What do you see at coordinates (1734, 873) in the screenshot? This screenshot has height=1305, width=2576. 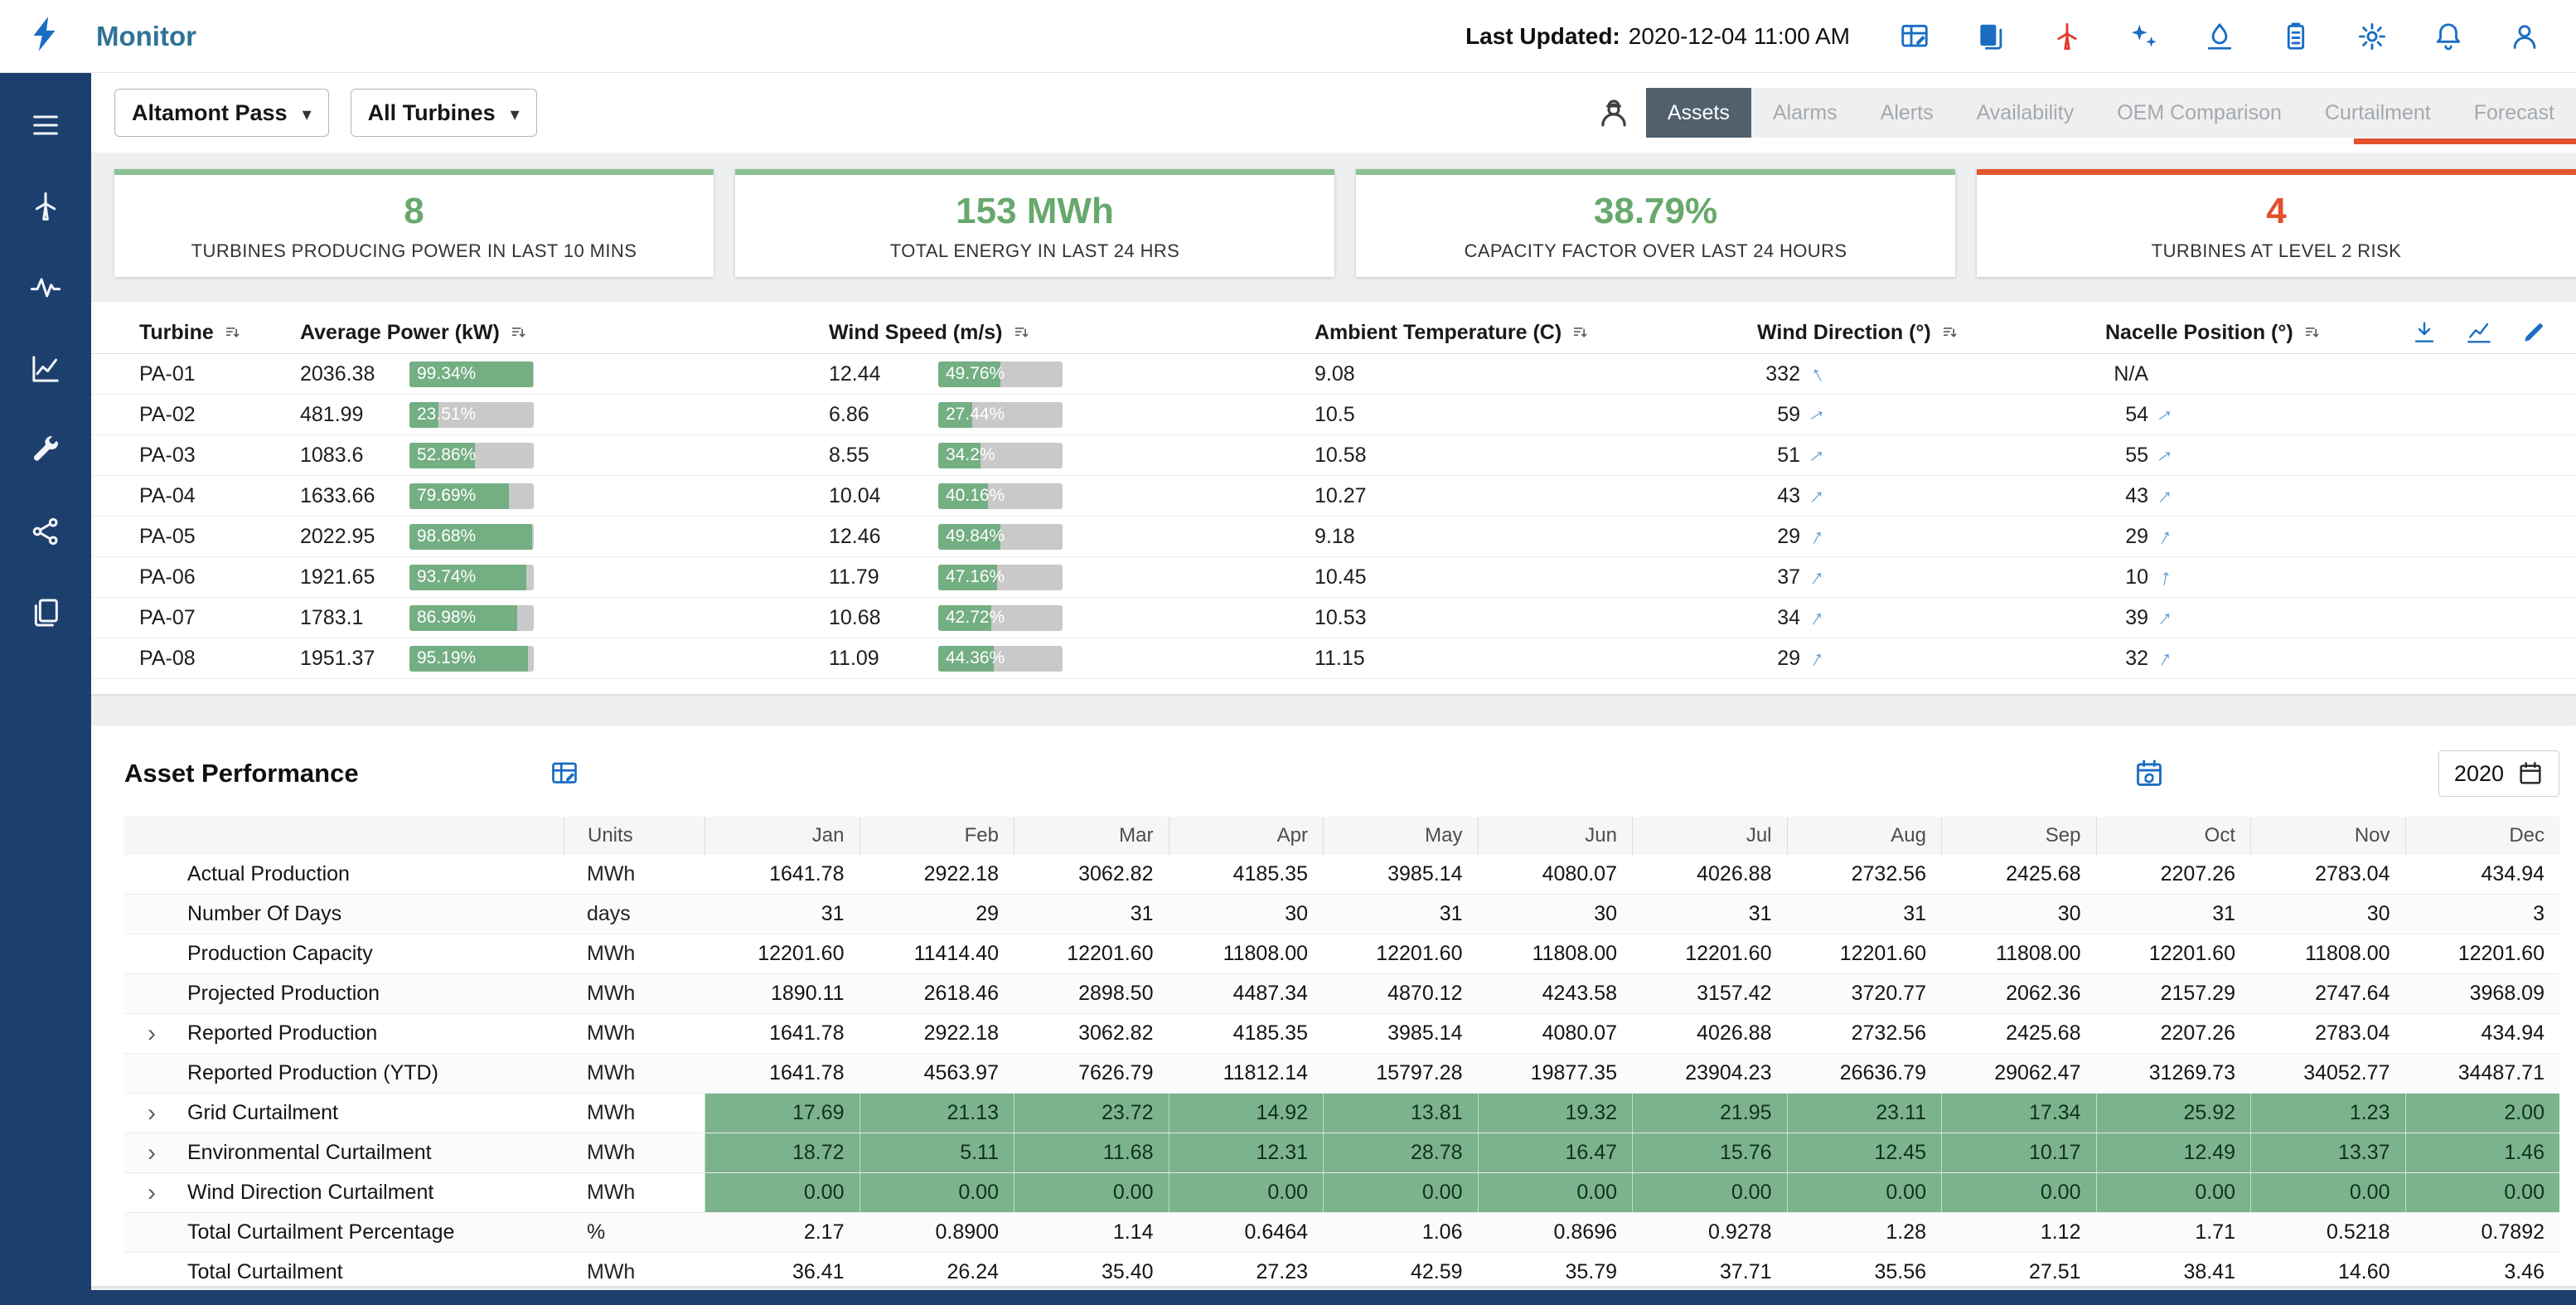 I see `asset-value-cell: 4026.88` at bounding box center [1734, 873].